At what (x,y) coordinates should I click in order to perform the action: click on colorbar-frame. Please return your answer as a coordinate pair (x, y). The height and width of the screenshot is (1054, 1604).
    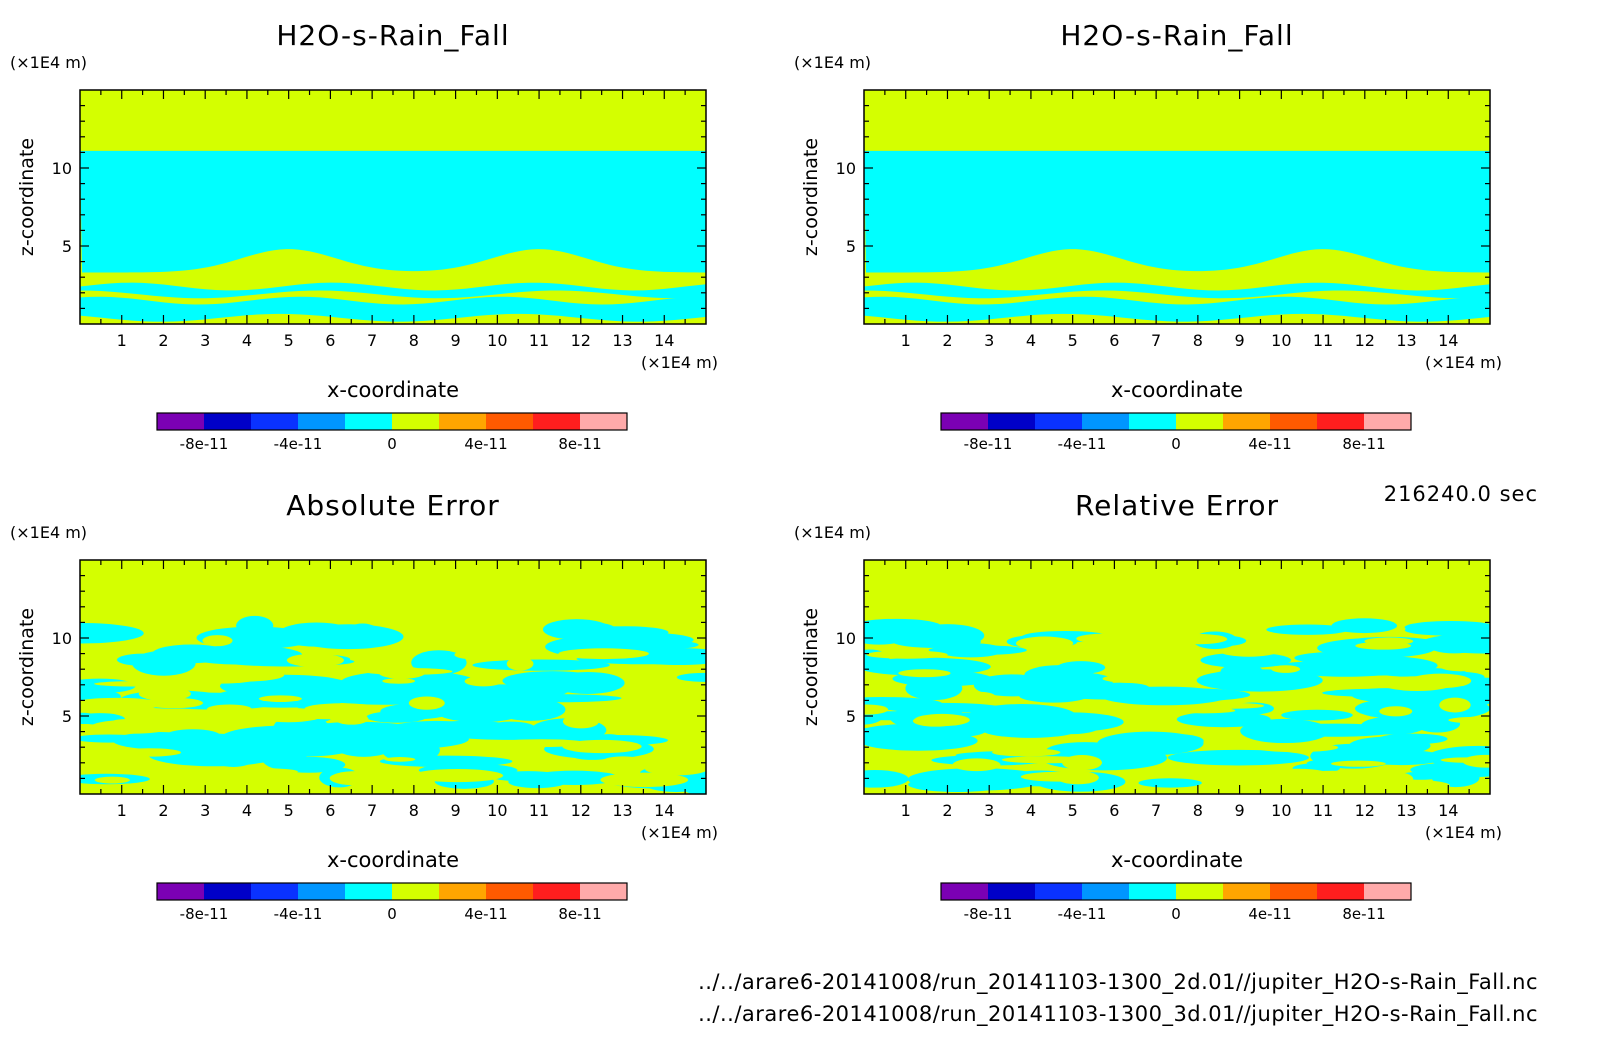
    Looking at the image, I should click on (392, 891).